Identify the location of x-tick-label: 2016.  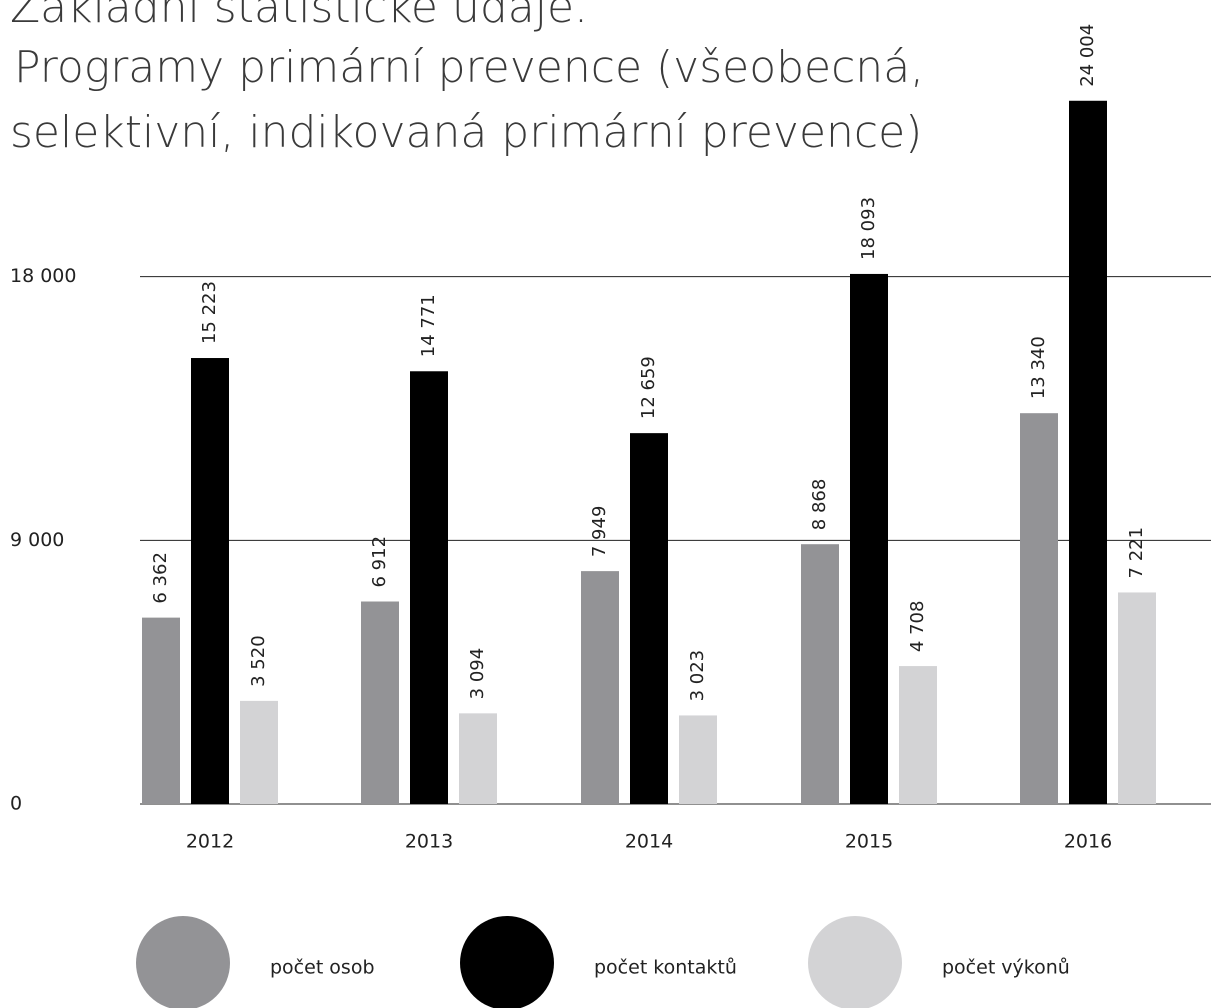
(1088, 842).